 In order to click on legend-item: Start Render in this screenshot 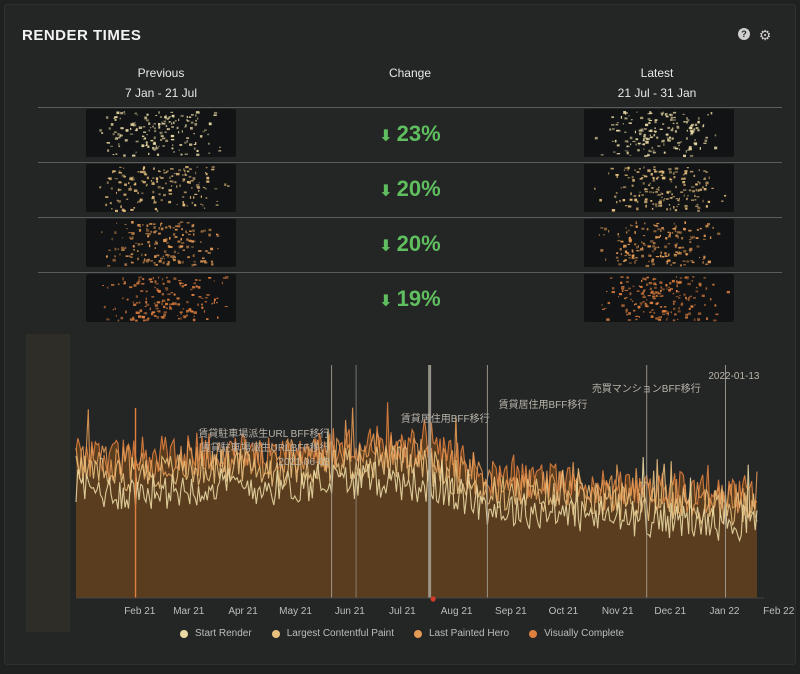, I will do `click(216, 633)`.